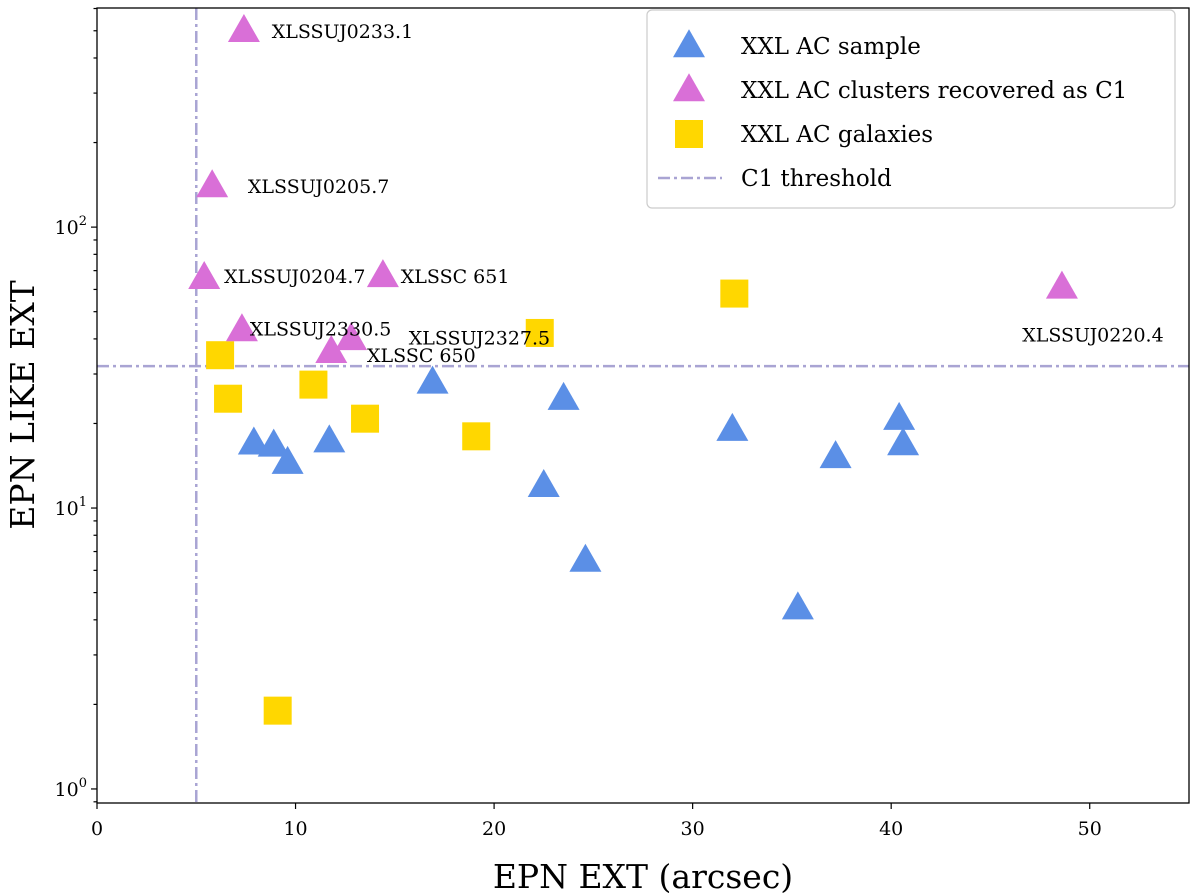 This screenshot has width=1200, height=893. Describe the element at coordinates (1090, 829) in the screenshot. I see `x-tick-label: 50` at that location.